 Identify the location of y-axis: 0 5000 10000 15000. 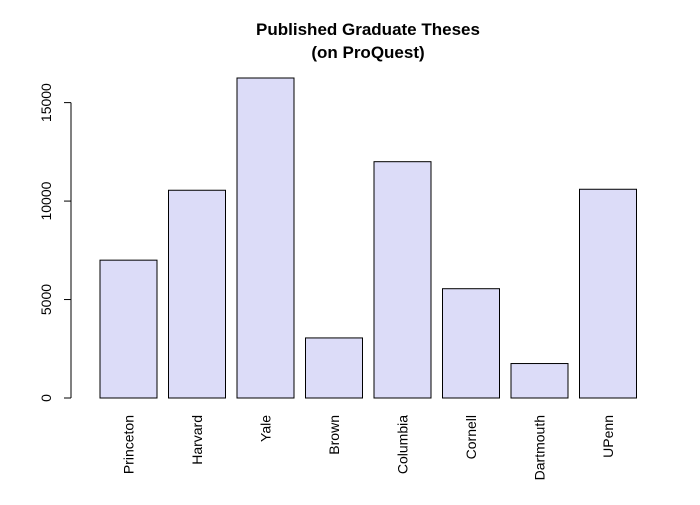
(55, 242).